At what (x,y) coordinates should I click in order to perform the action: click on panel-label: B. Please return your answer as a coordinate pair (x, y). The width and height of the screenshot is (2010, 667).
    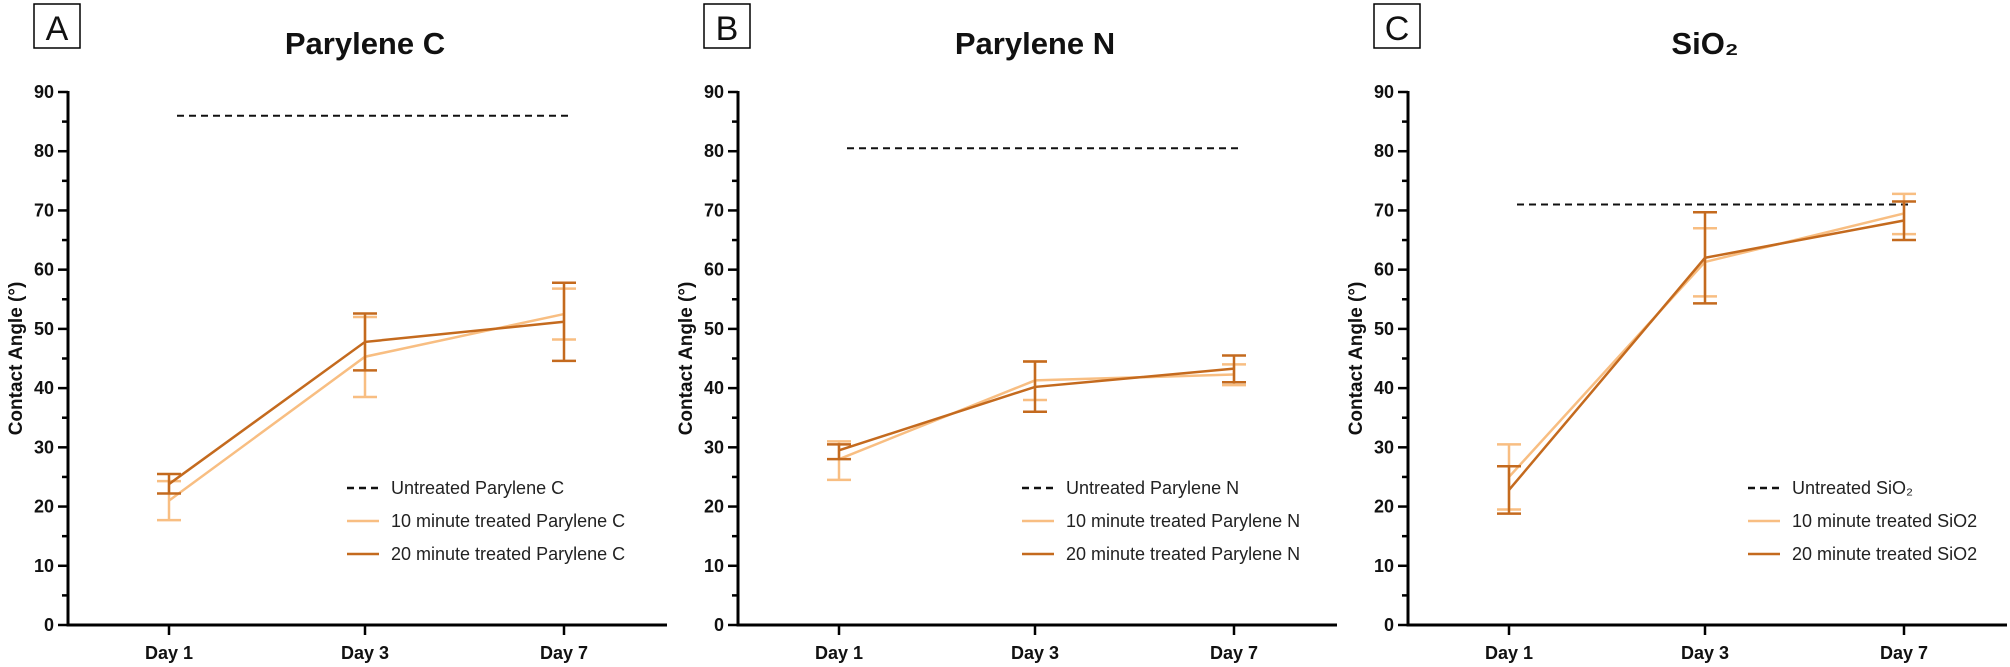
    Looking at the image, I should click on (727, 29).